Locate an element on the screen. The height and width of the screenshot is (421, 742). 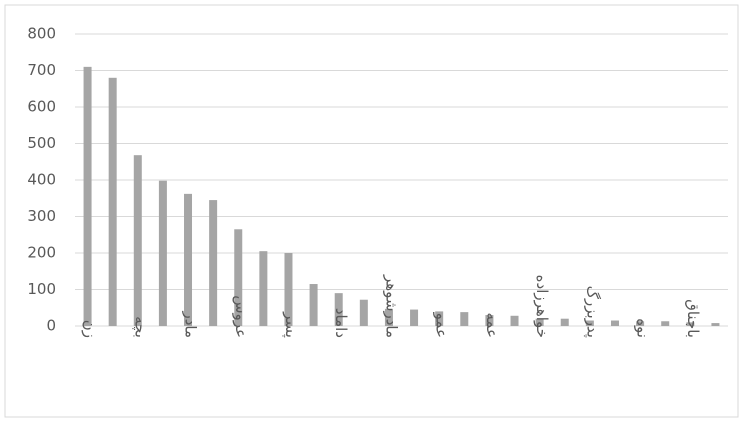
x-tick-label: عمه is located at coordinates (492, 325).